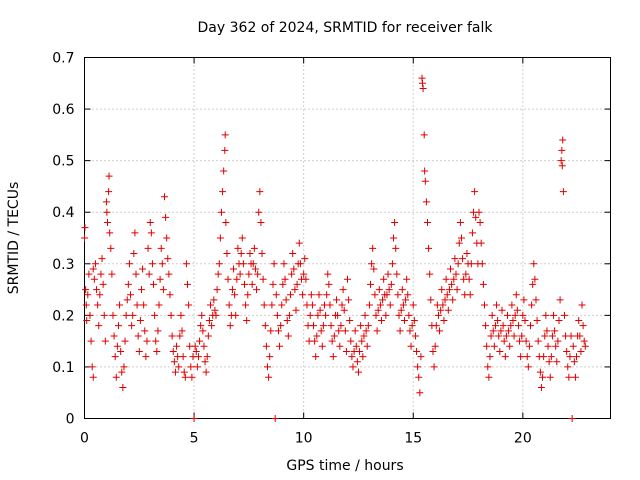 This screenshot has height=480, width=640. I want to click on x-tick-label: 10, so click(304, 439).